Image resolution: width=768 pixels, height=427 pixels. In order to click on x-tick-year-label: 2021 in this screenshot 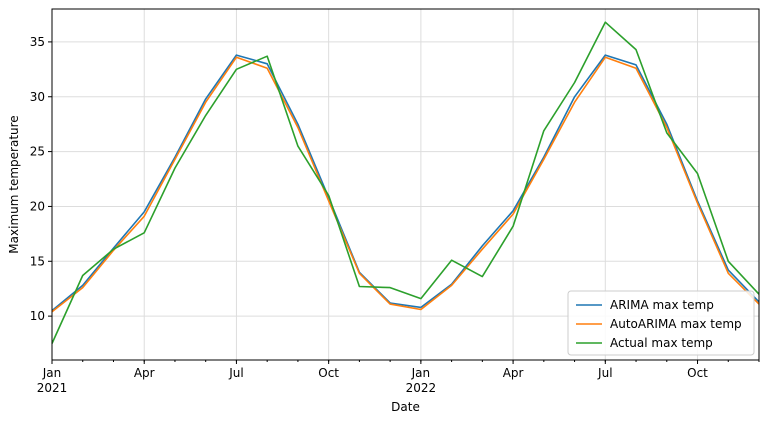, I will do `click(52, 388)`.